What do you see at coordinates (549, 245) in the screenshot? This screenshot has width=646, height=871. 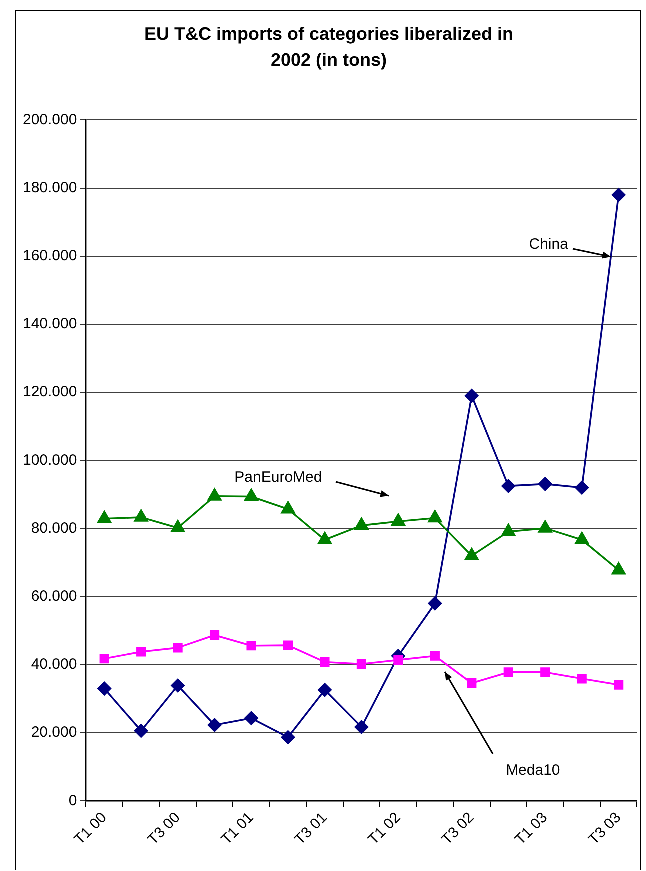 I see `text: China` at bounding box center [549, 245].